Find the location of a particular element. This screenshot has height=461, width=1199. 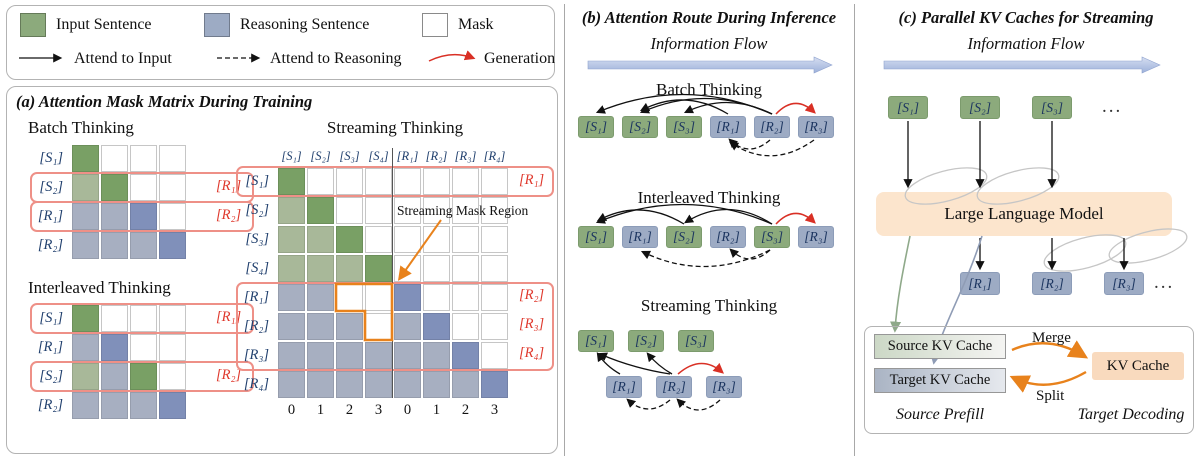

legend-attend-reasoning-label: Attend to Reasoning is located at coordinates (336, 58).